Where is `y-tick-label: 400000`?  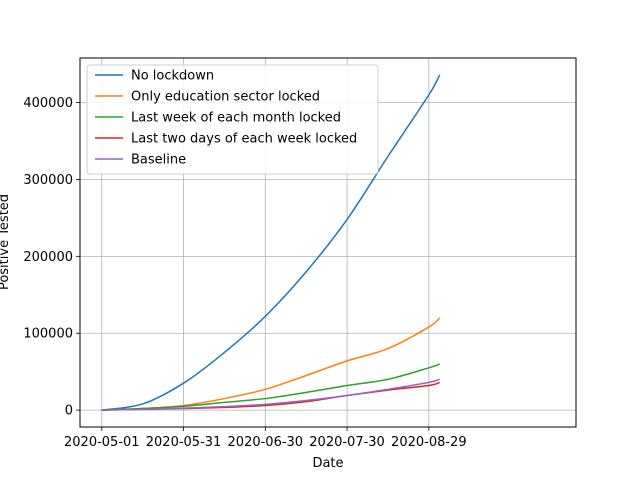
y-tick-label: 400000 is located at coordinates (48, 103).